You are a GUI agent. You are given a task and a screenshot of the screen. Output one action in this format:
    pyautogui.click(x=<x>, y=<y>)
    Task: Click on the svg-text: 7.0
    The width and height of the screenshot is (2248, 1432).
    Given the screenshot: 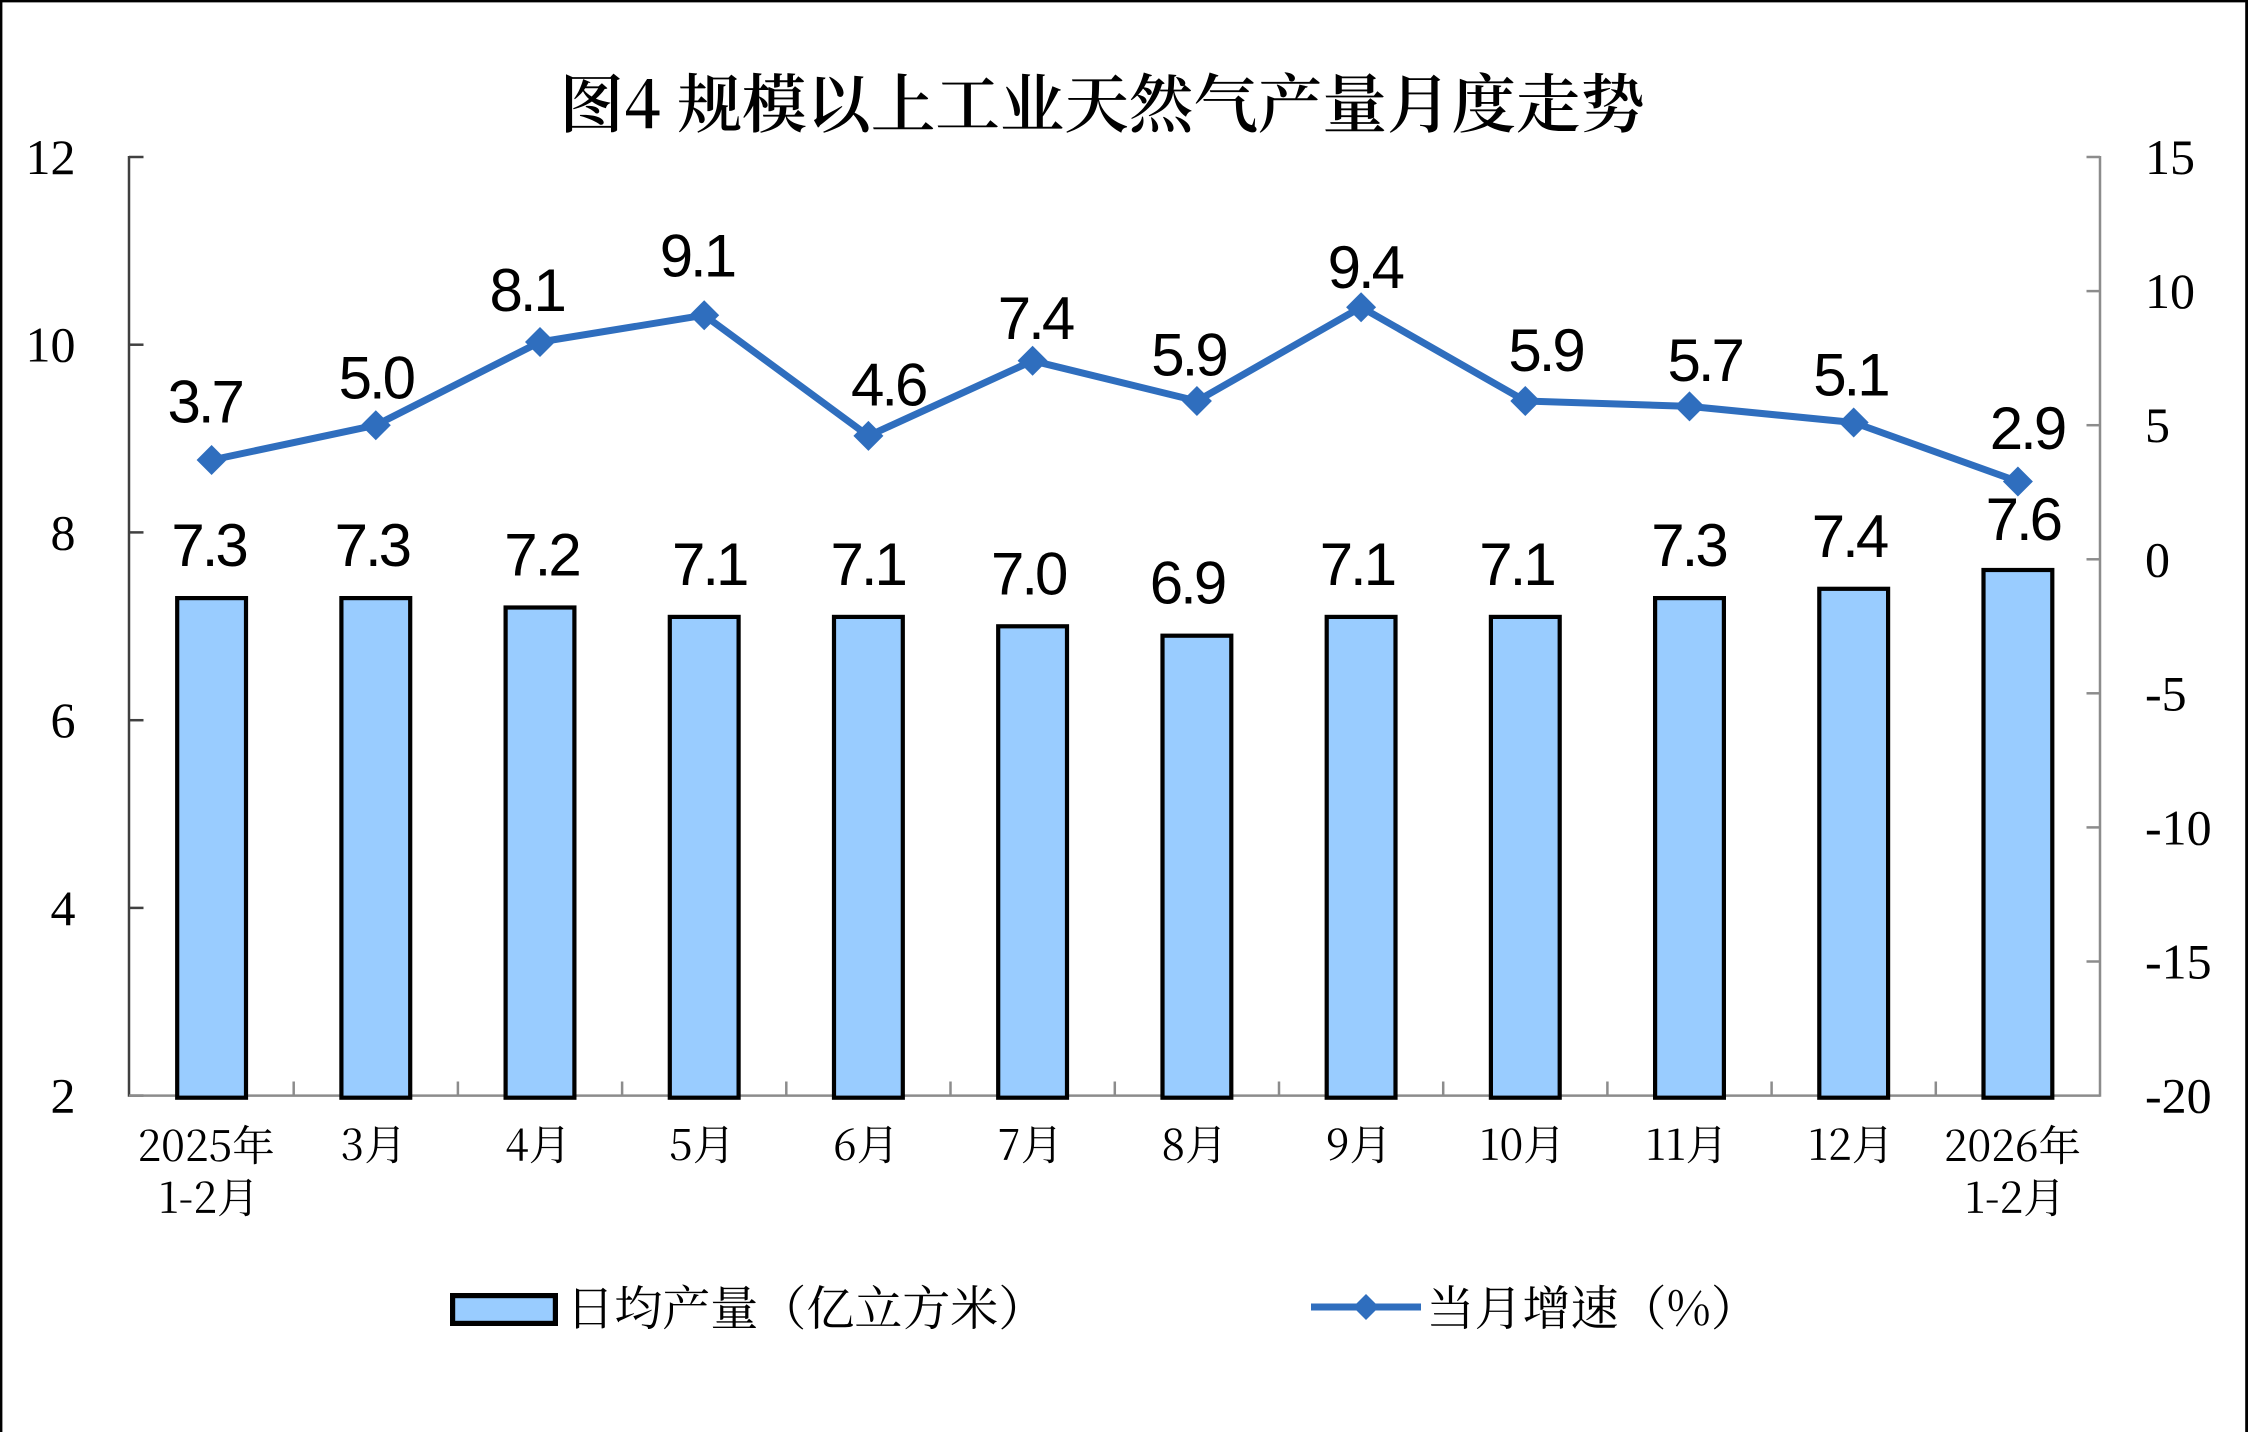 What is the action you would take?
    pyautogui.click(x=1029, y=573)
    